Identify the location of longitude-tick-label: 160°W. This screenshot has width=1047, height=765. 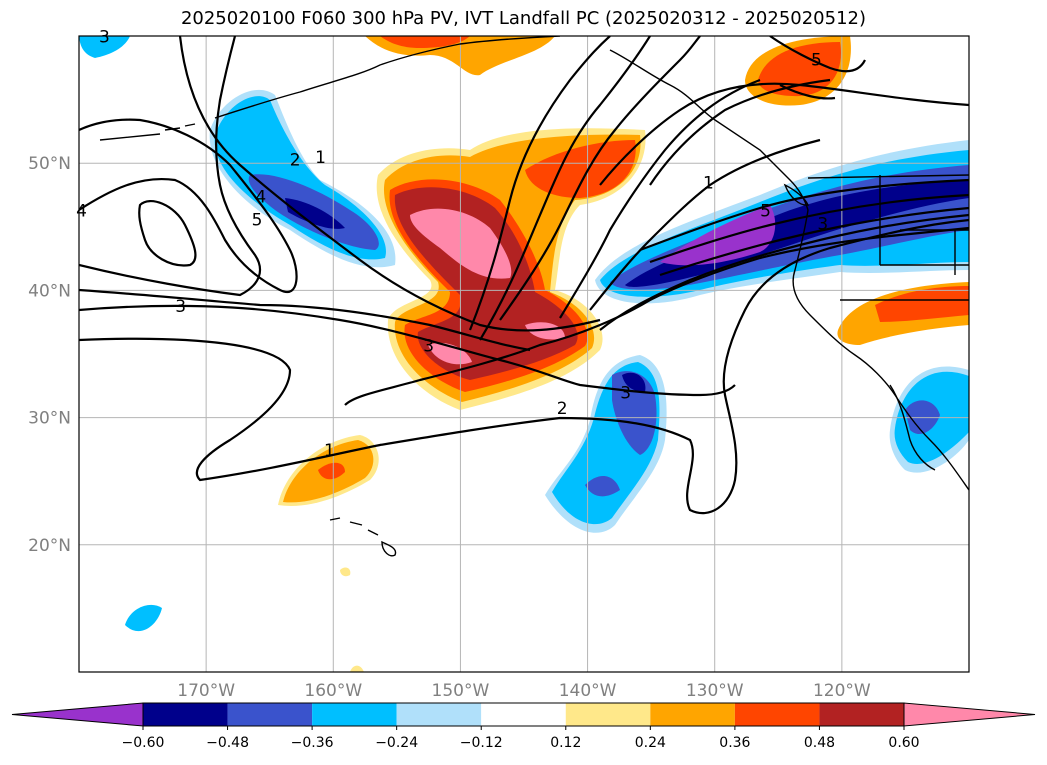
(333, 691).